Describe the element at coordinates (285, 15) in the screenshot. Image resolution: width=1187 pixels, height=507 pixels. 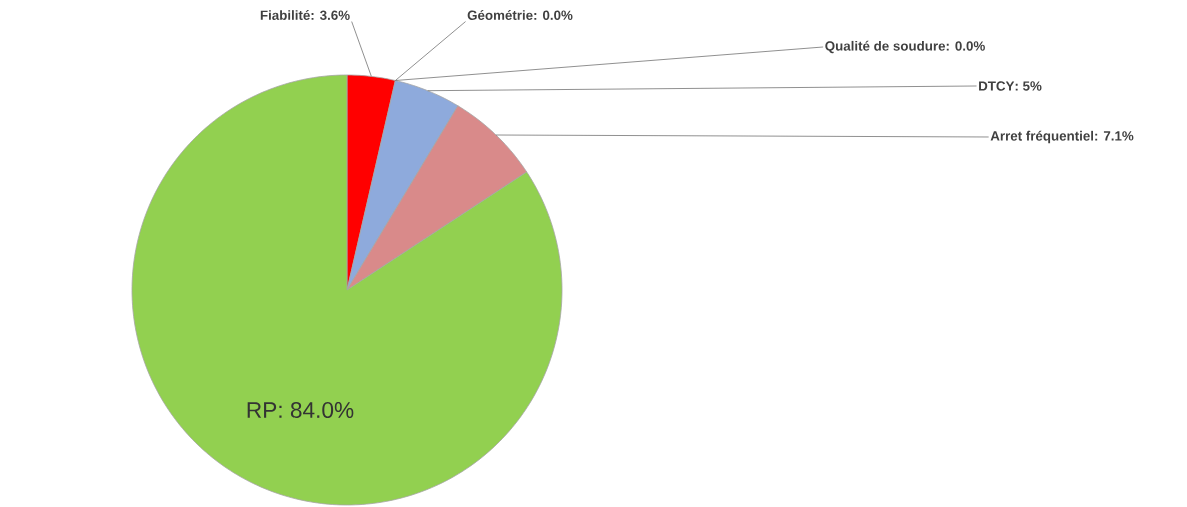
I see `slice-label: Fiabilité` at that location.